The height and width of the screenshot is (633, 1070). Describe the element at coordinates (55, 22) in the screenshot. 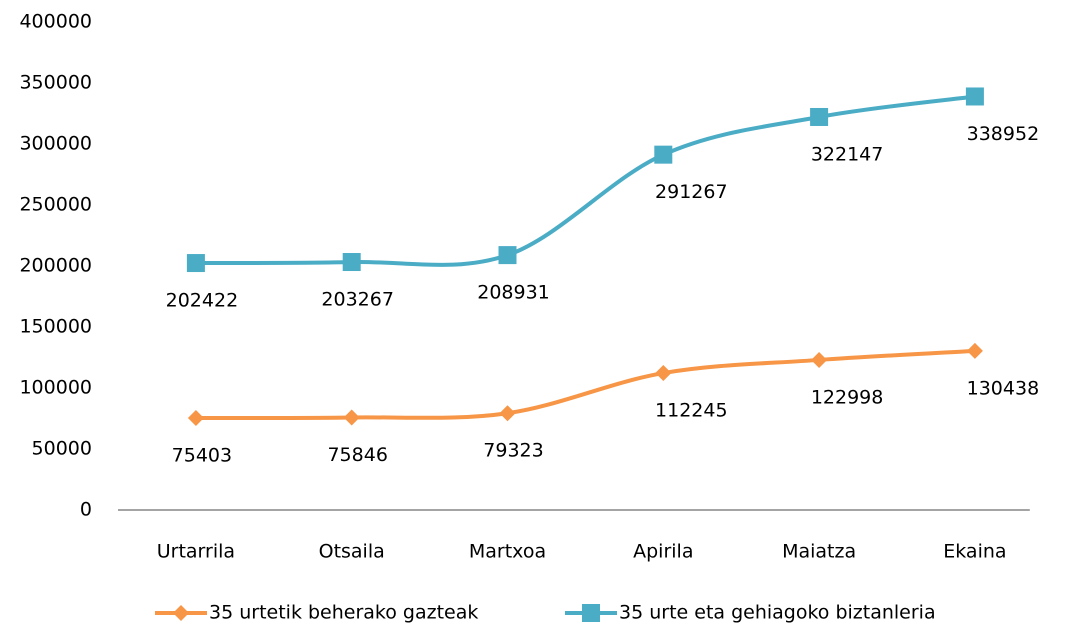

I see `y-tick-label: 400000` at that location.